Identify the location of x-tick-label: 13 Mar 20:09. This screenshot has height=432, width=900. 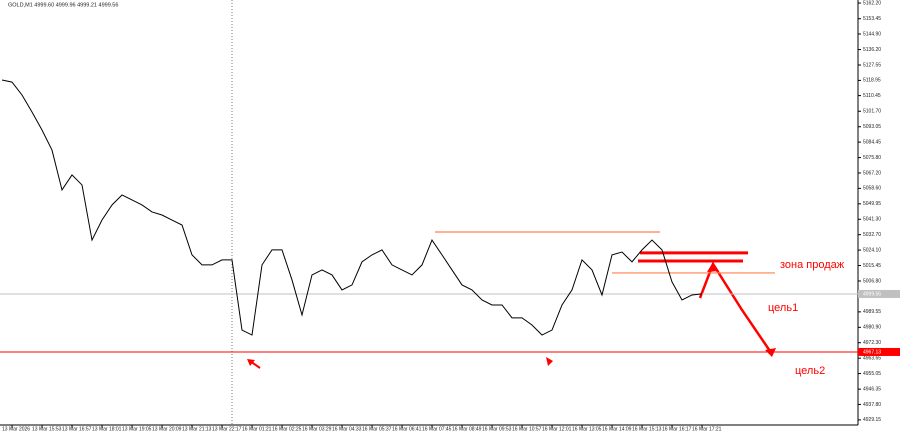
(167, 429).